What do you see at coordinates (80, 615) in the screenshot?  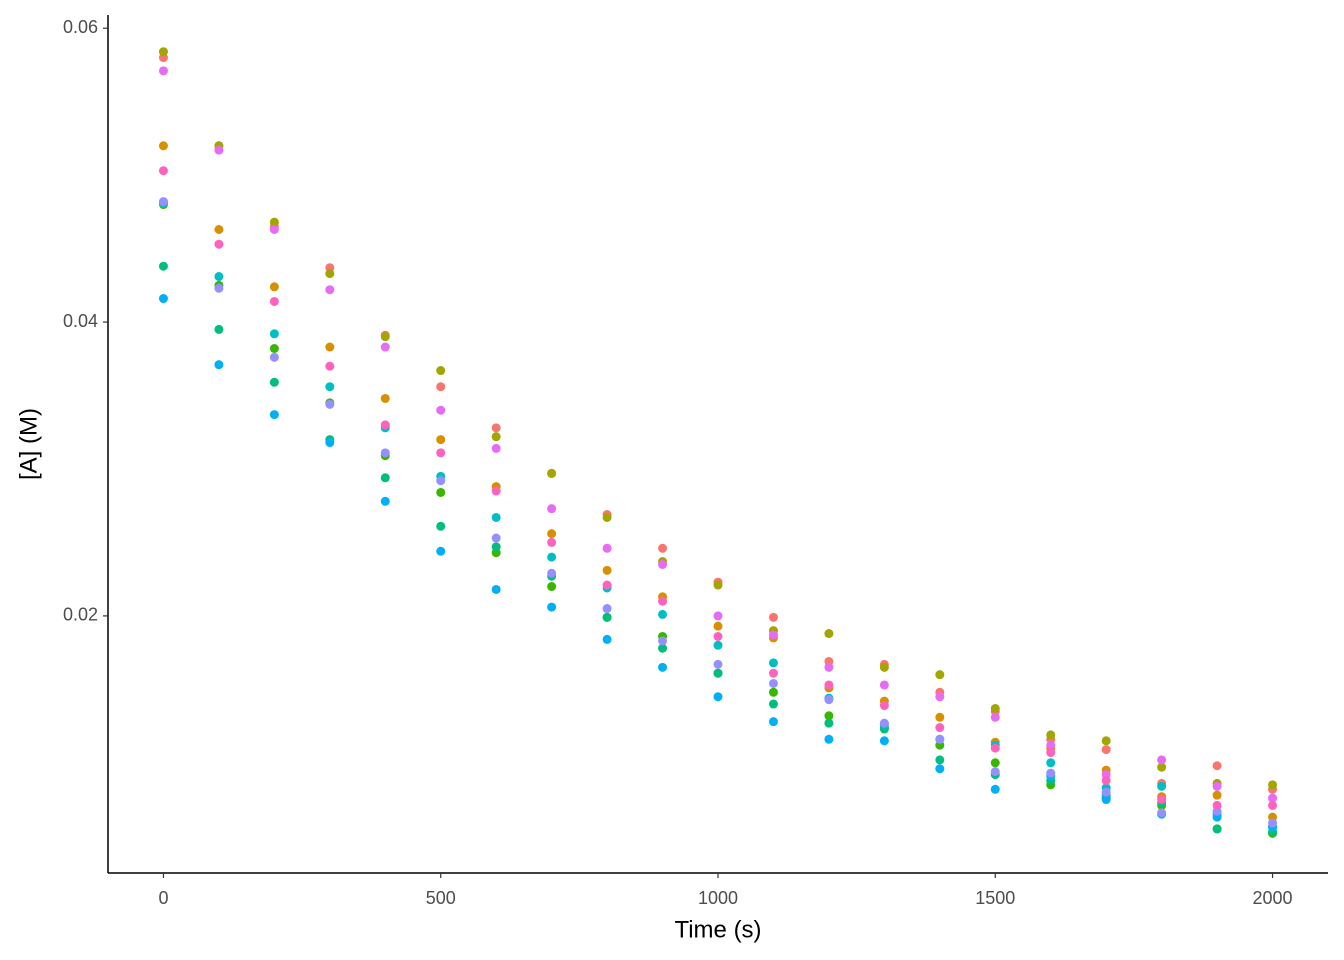 I see `y-tick-label: 0.02` at bounding box center [80, 615].